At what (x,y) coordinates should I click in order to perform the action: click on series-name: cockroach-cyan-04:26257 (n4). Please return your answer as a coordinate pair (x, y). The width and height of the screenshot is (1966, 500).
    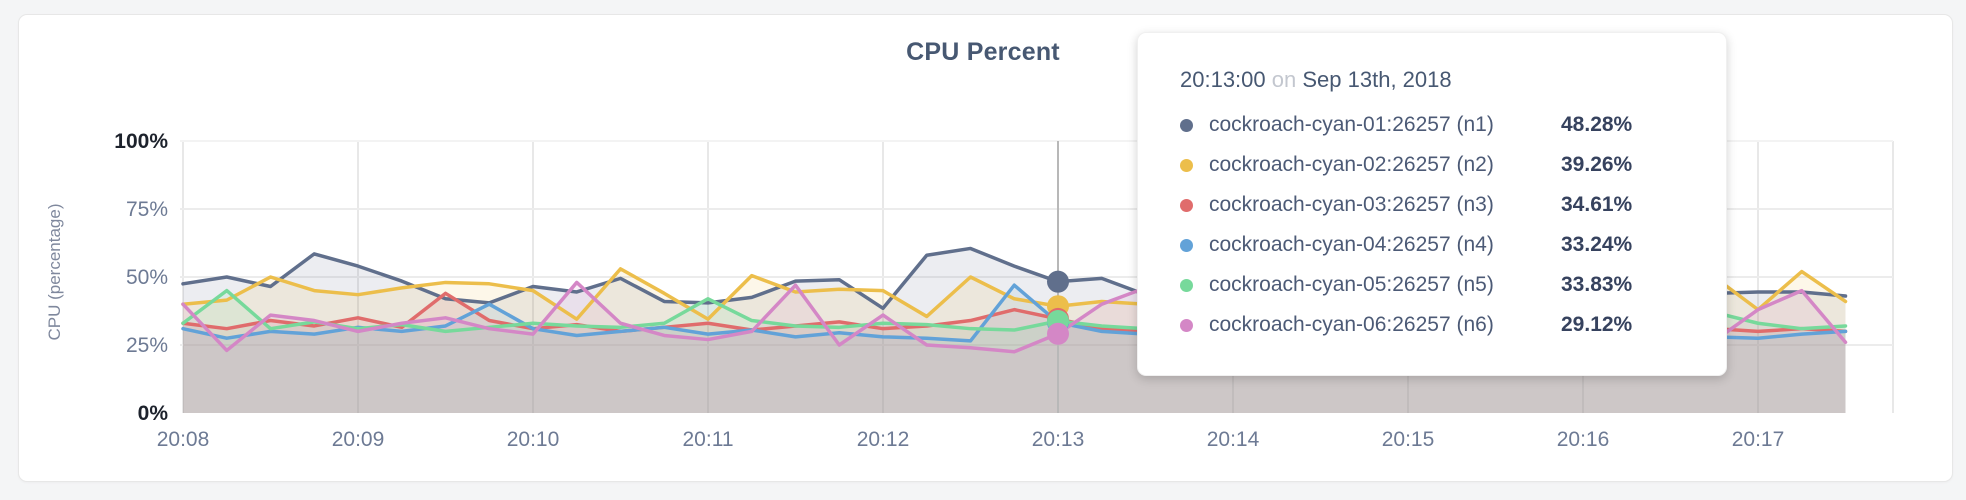
    Looking at the image, I should click on (1351, 244).